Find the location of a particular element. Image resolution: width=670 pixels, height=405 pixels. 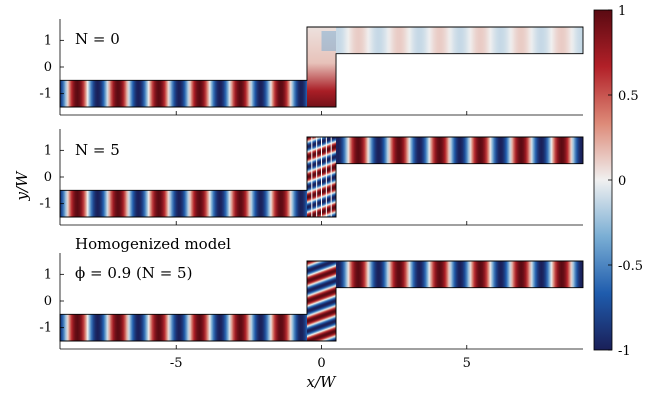

colorbar-tick-label: 1 is located at coordinates (622, 11).